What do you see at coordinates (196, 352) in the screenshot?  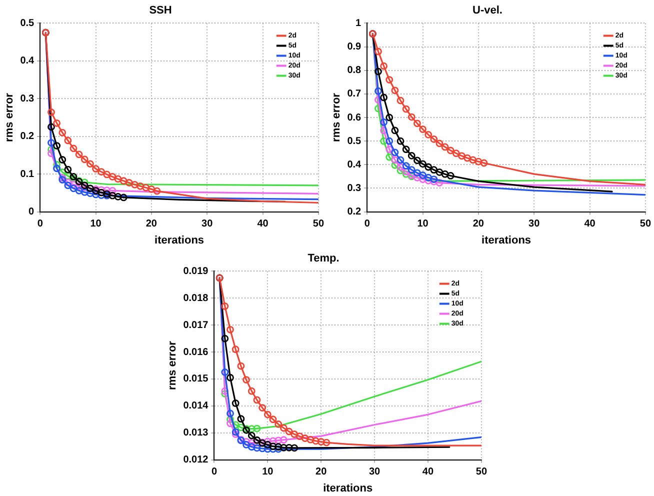 I see `y-tick-label: 0.016` at bounding box center [196, 352].